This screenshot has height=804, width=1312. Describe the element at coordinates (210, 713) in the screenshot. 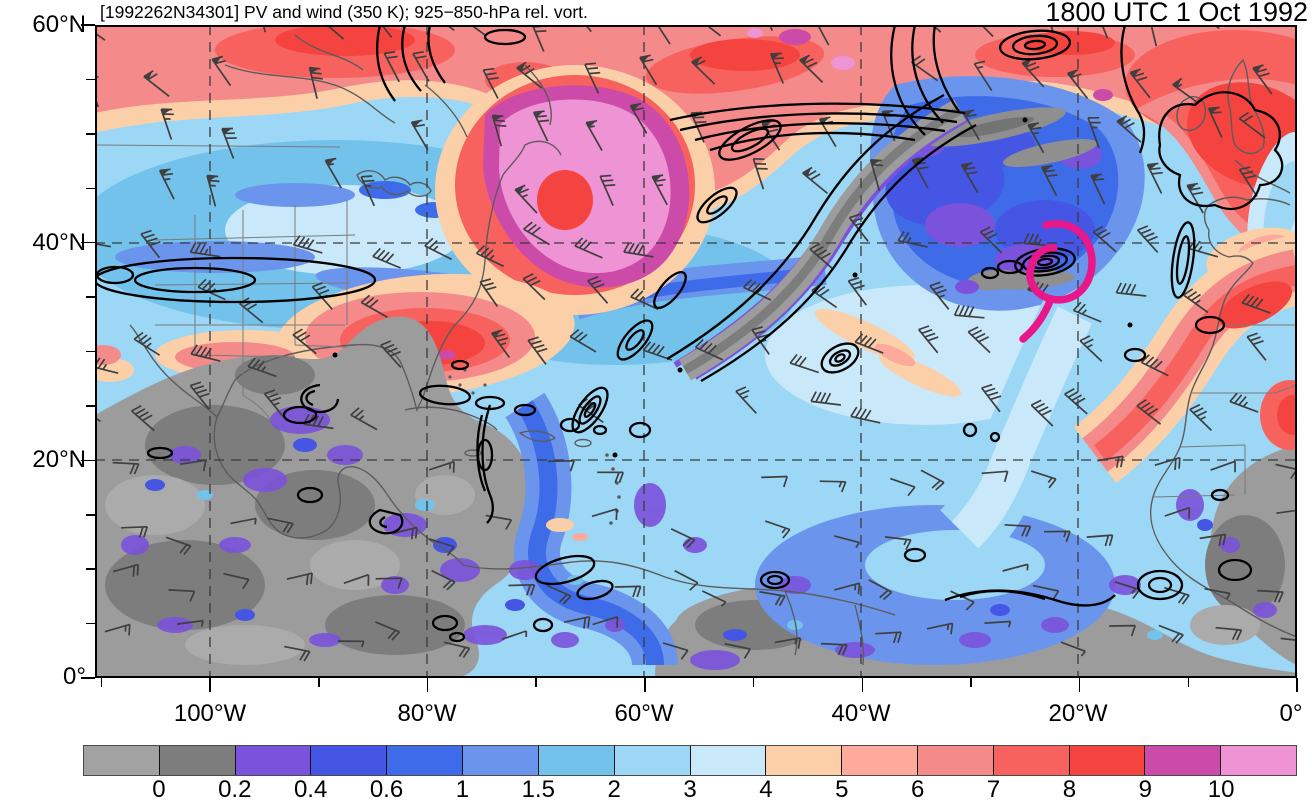

I see `longitude-label: 100°W` at that location.